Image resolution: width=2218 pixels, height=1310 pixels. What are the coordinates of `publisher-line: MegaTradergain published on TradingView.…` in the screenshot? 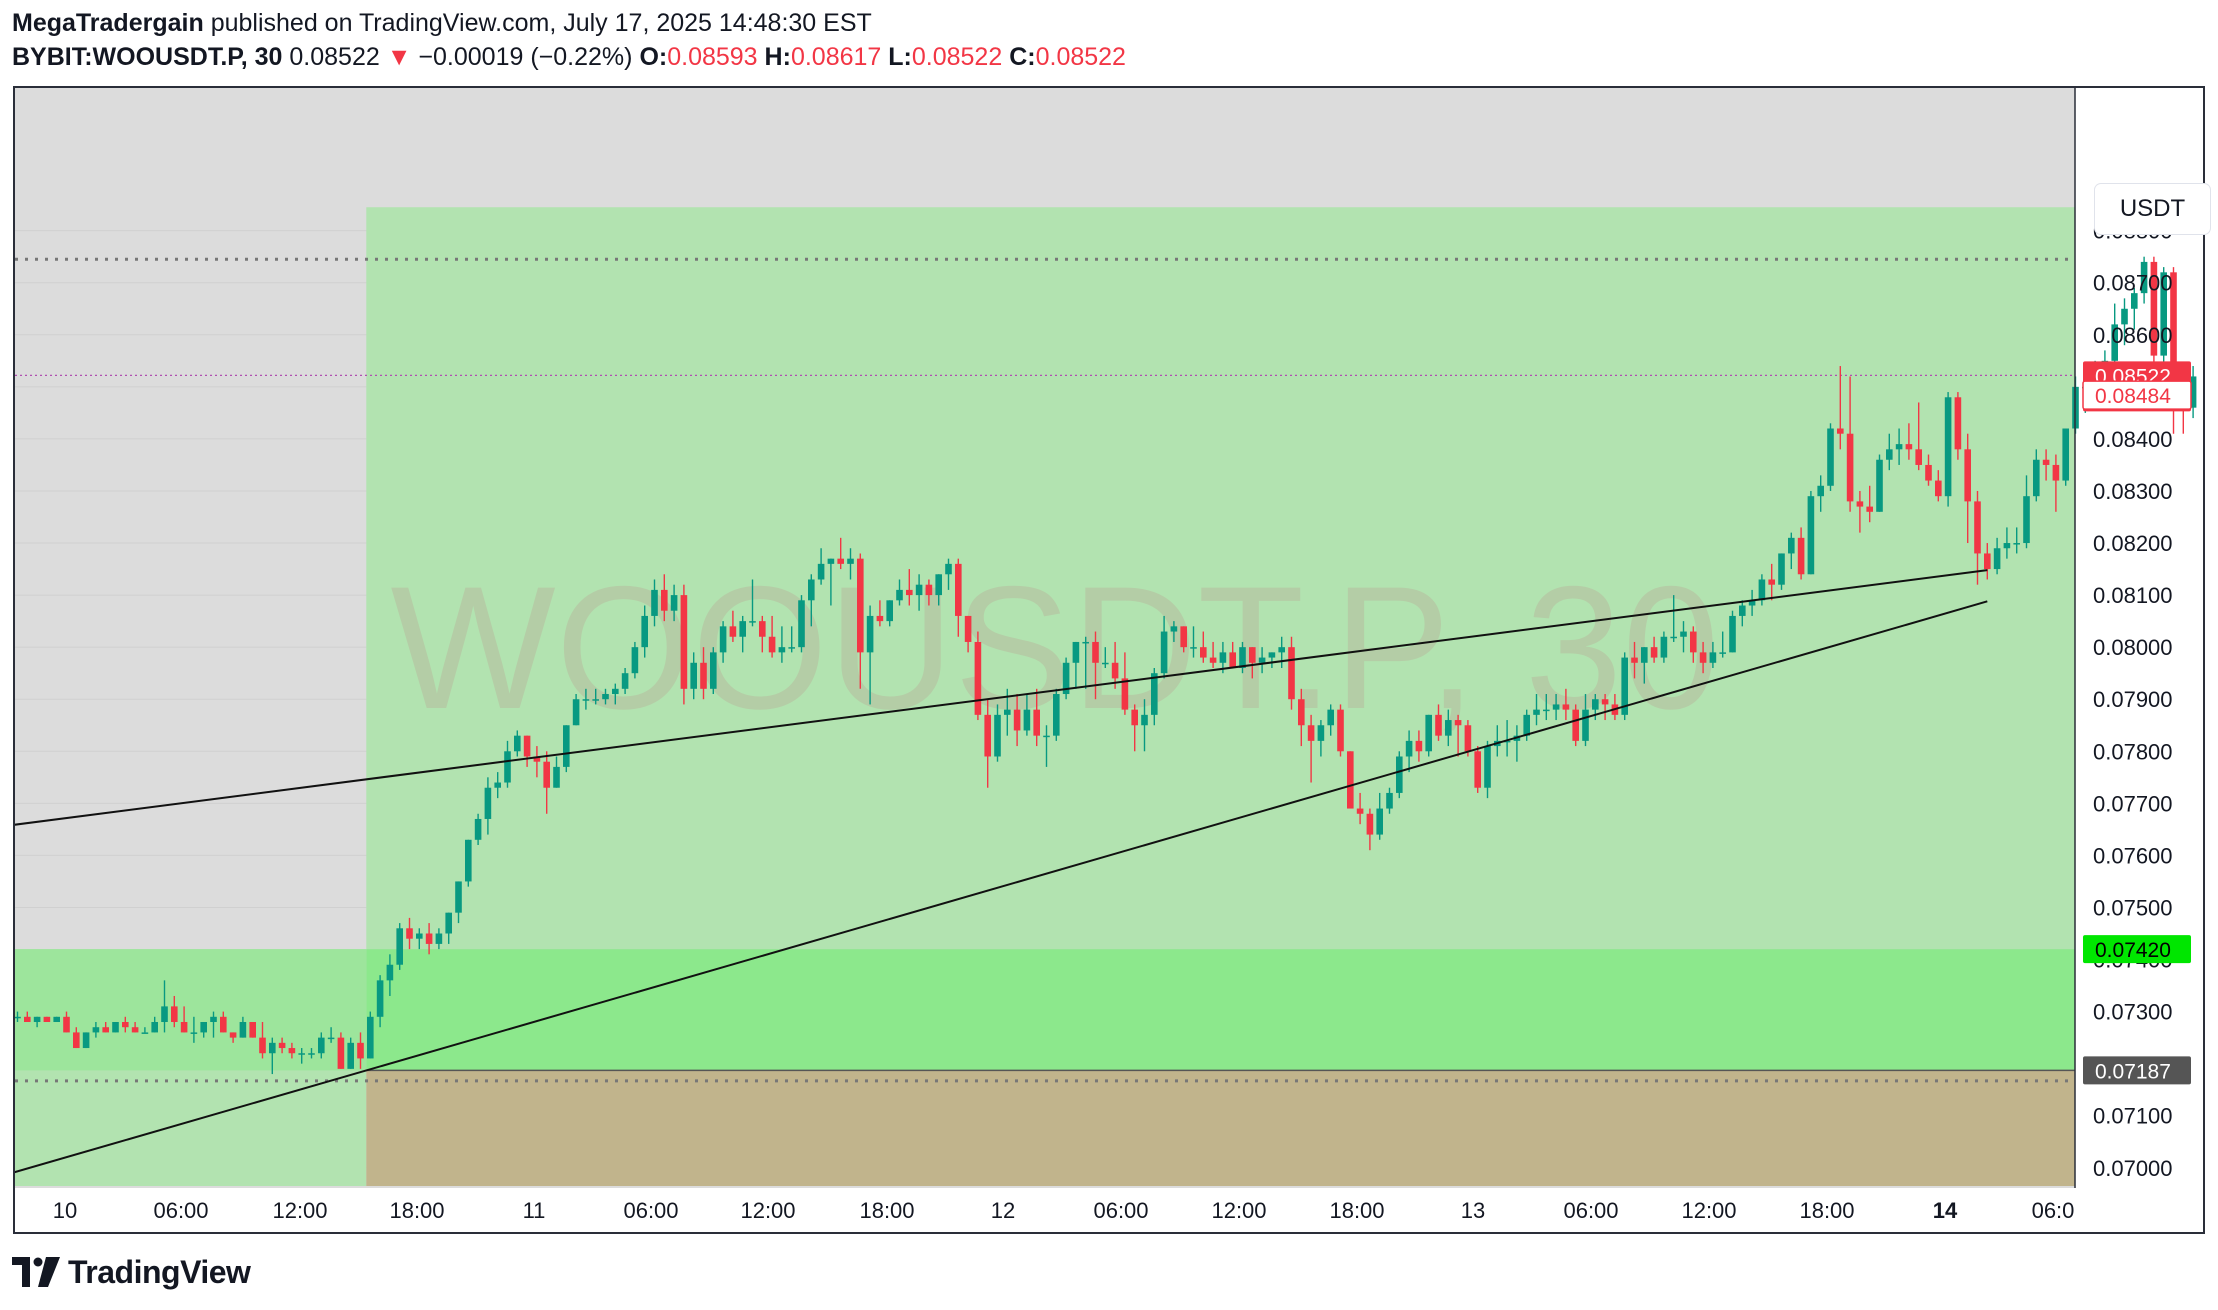 It's located at (1107, 23).